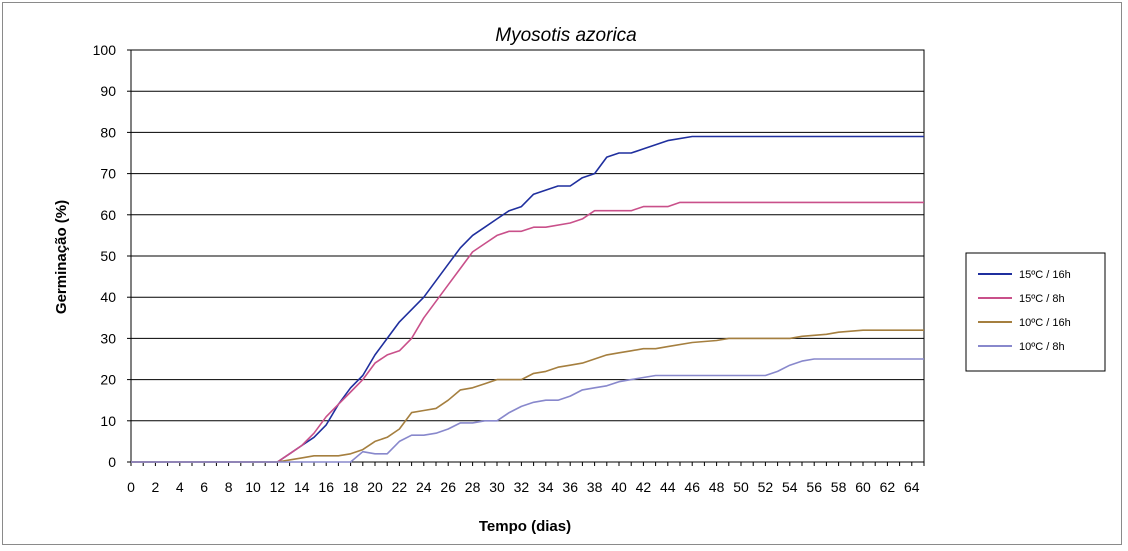  I want to click on x-tick-label: 60, so click(863, 487).